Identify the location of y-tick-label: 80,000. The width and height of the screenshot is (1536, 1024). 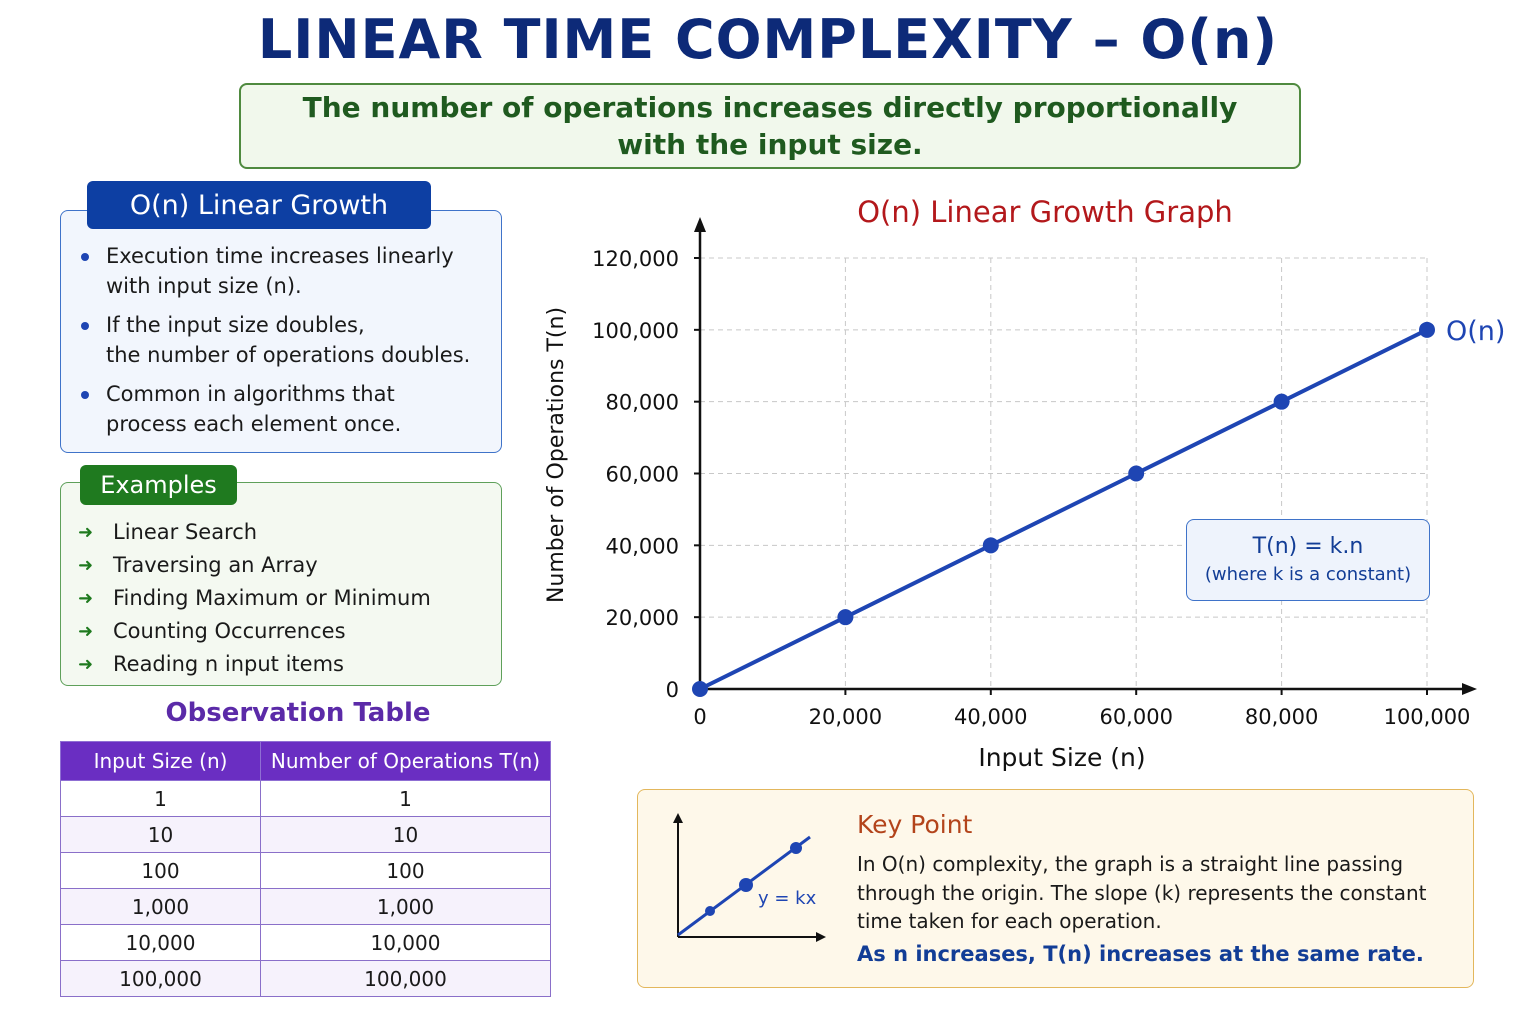
(642, 403).